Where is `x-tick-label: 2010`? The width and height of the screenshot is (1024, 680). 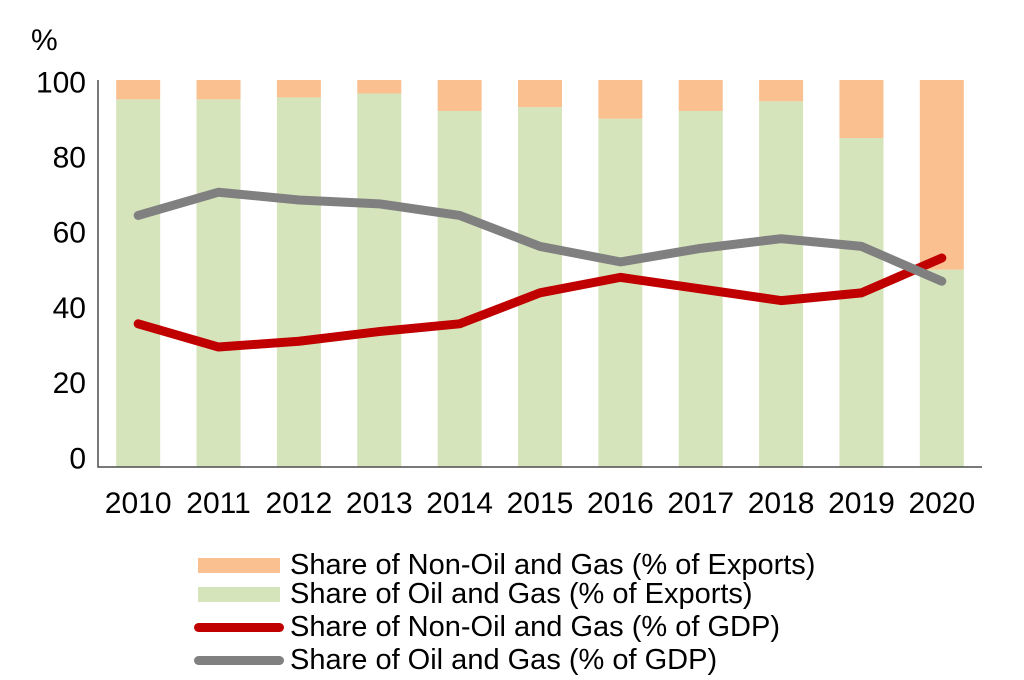
x-tick-label: 2010 is located at coordinates (138, 503).